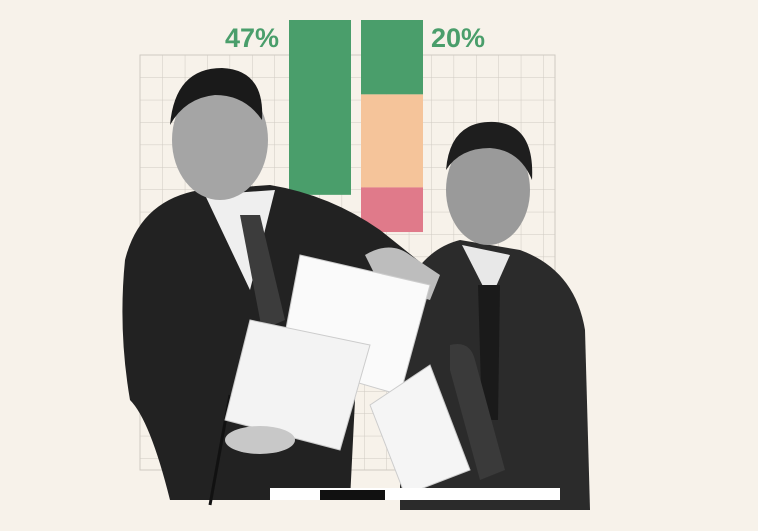  What do you see at coordinates (355, 126) in the screenshot?
I see `bars: 47% 20%` at bounding box center [355, 126].